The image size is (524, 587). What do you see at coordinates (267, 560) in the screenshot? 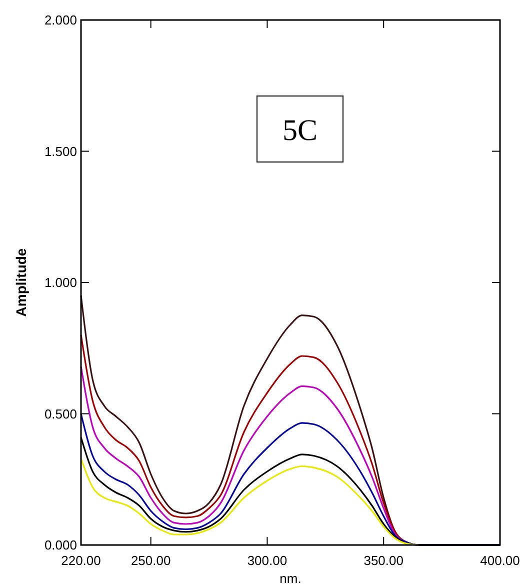
I see `x-tick-label: 300.00` at bounding box center [267, 560].